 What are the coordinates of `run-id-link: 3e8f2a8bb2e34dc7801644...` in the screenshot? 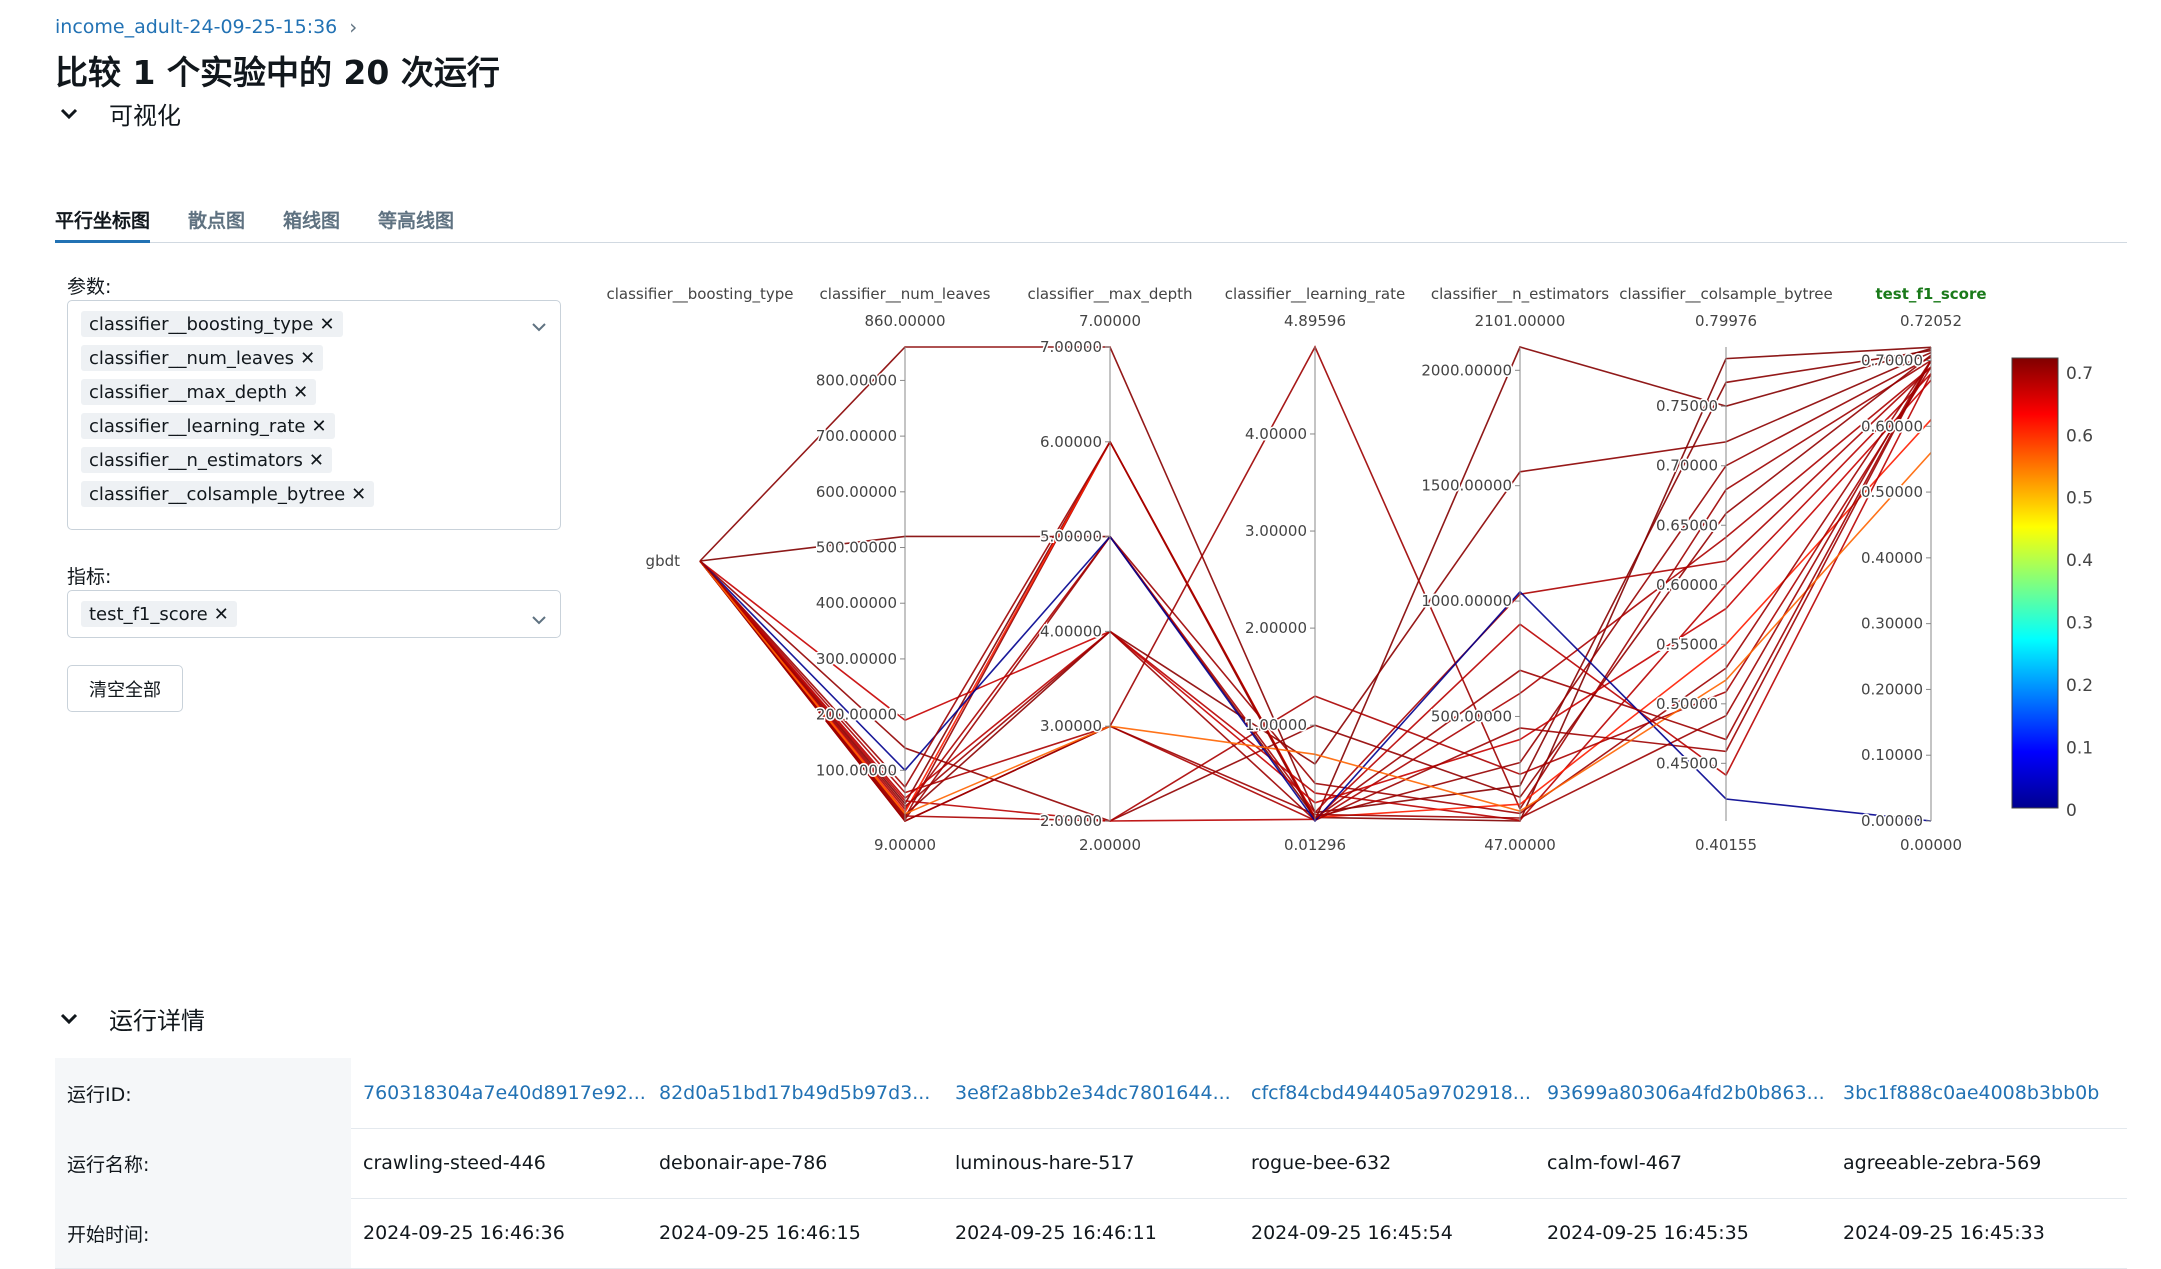 It's located at (1093, 1093).